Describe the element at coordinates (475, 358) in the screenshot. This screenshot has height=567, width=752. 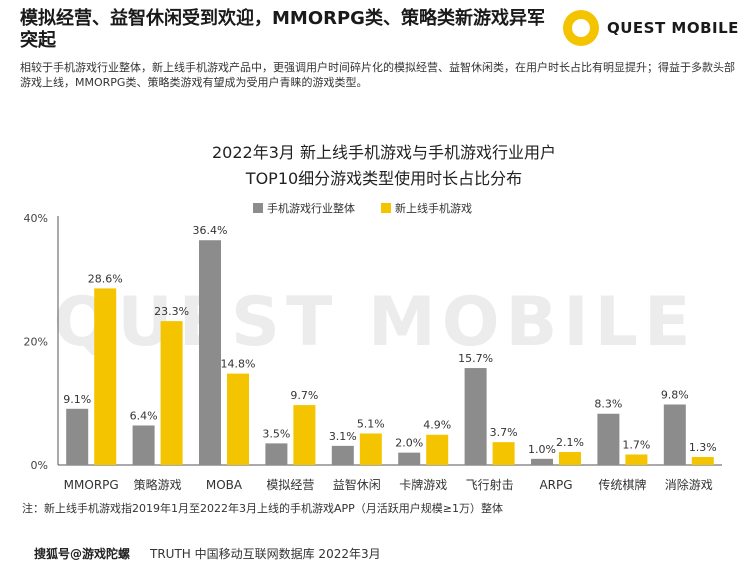
I see `data-label: 15.7%` at that location.